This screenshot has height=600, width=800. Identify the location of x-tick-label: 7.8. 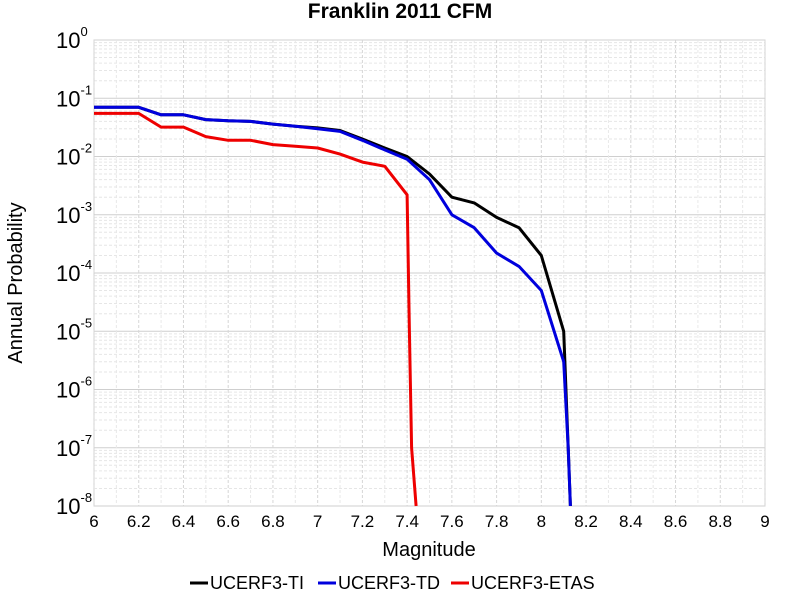
(497, 521).